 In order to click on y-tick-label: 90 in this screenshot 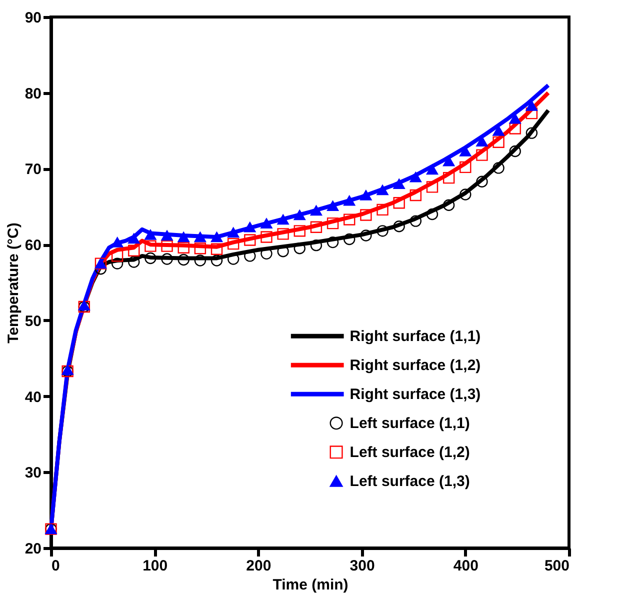, I will do `click(33, 18)`.